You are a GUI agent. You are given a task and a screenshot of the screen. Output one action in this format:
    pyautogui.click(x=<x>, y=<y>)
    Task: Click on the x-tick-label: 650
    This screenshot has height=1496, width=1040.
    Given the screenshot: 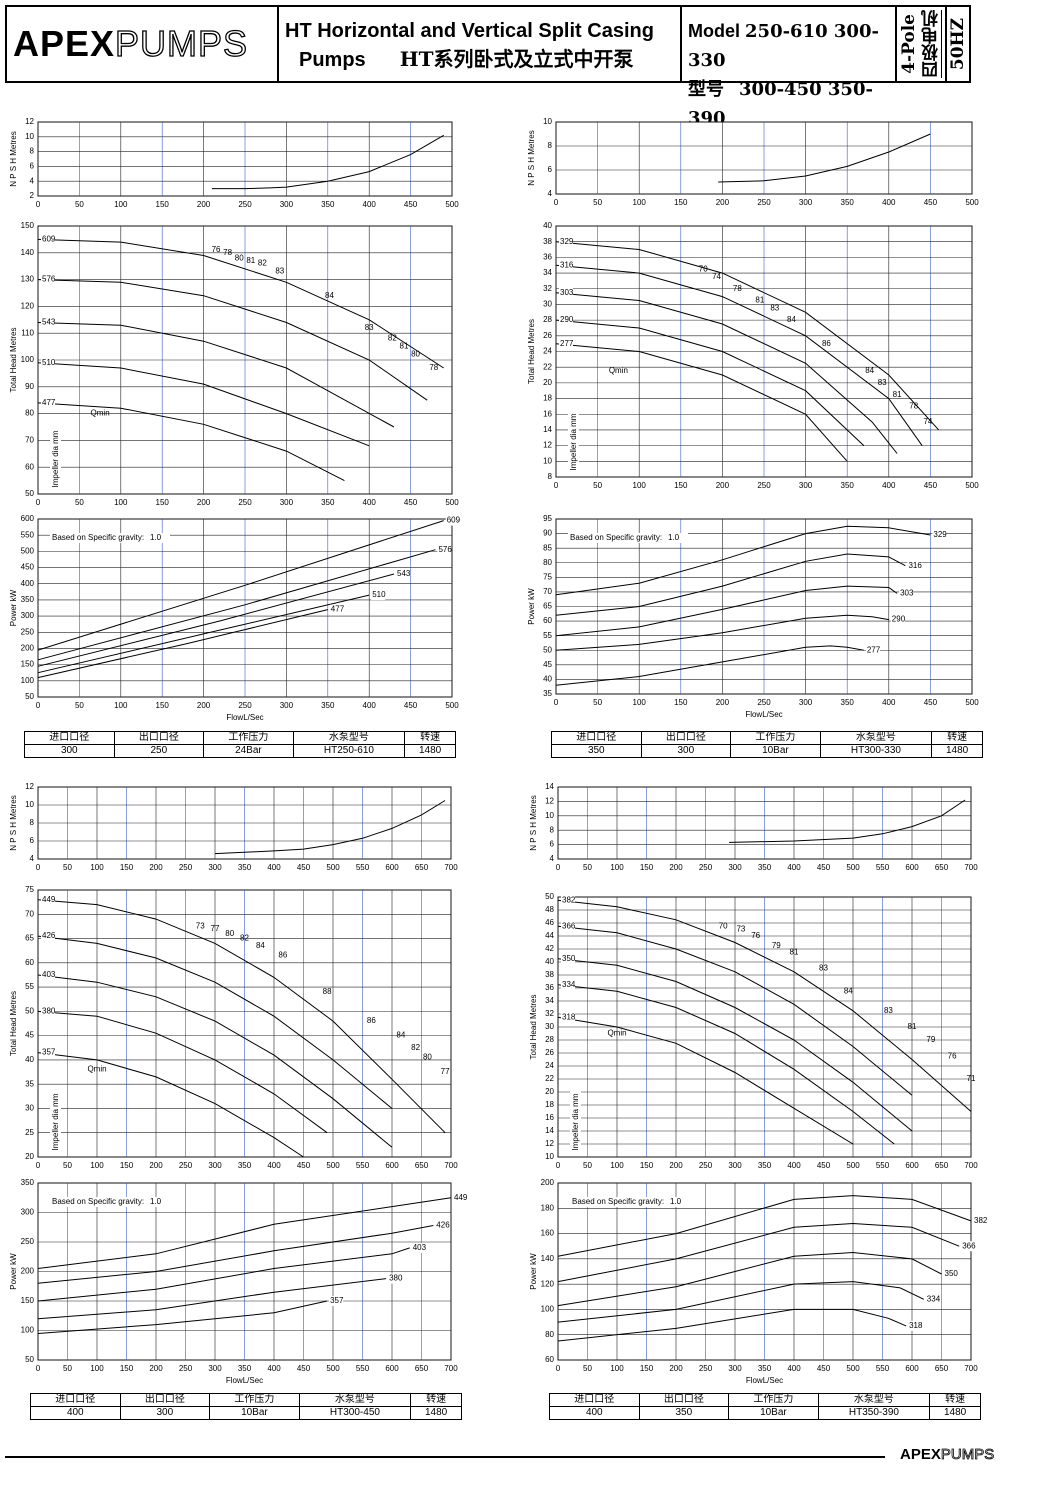 What is the action you would take?
    pyautogui.click(x=422, y=1165)
    